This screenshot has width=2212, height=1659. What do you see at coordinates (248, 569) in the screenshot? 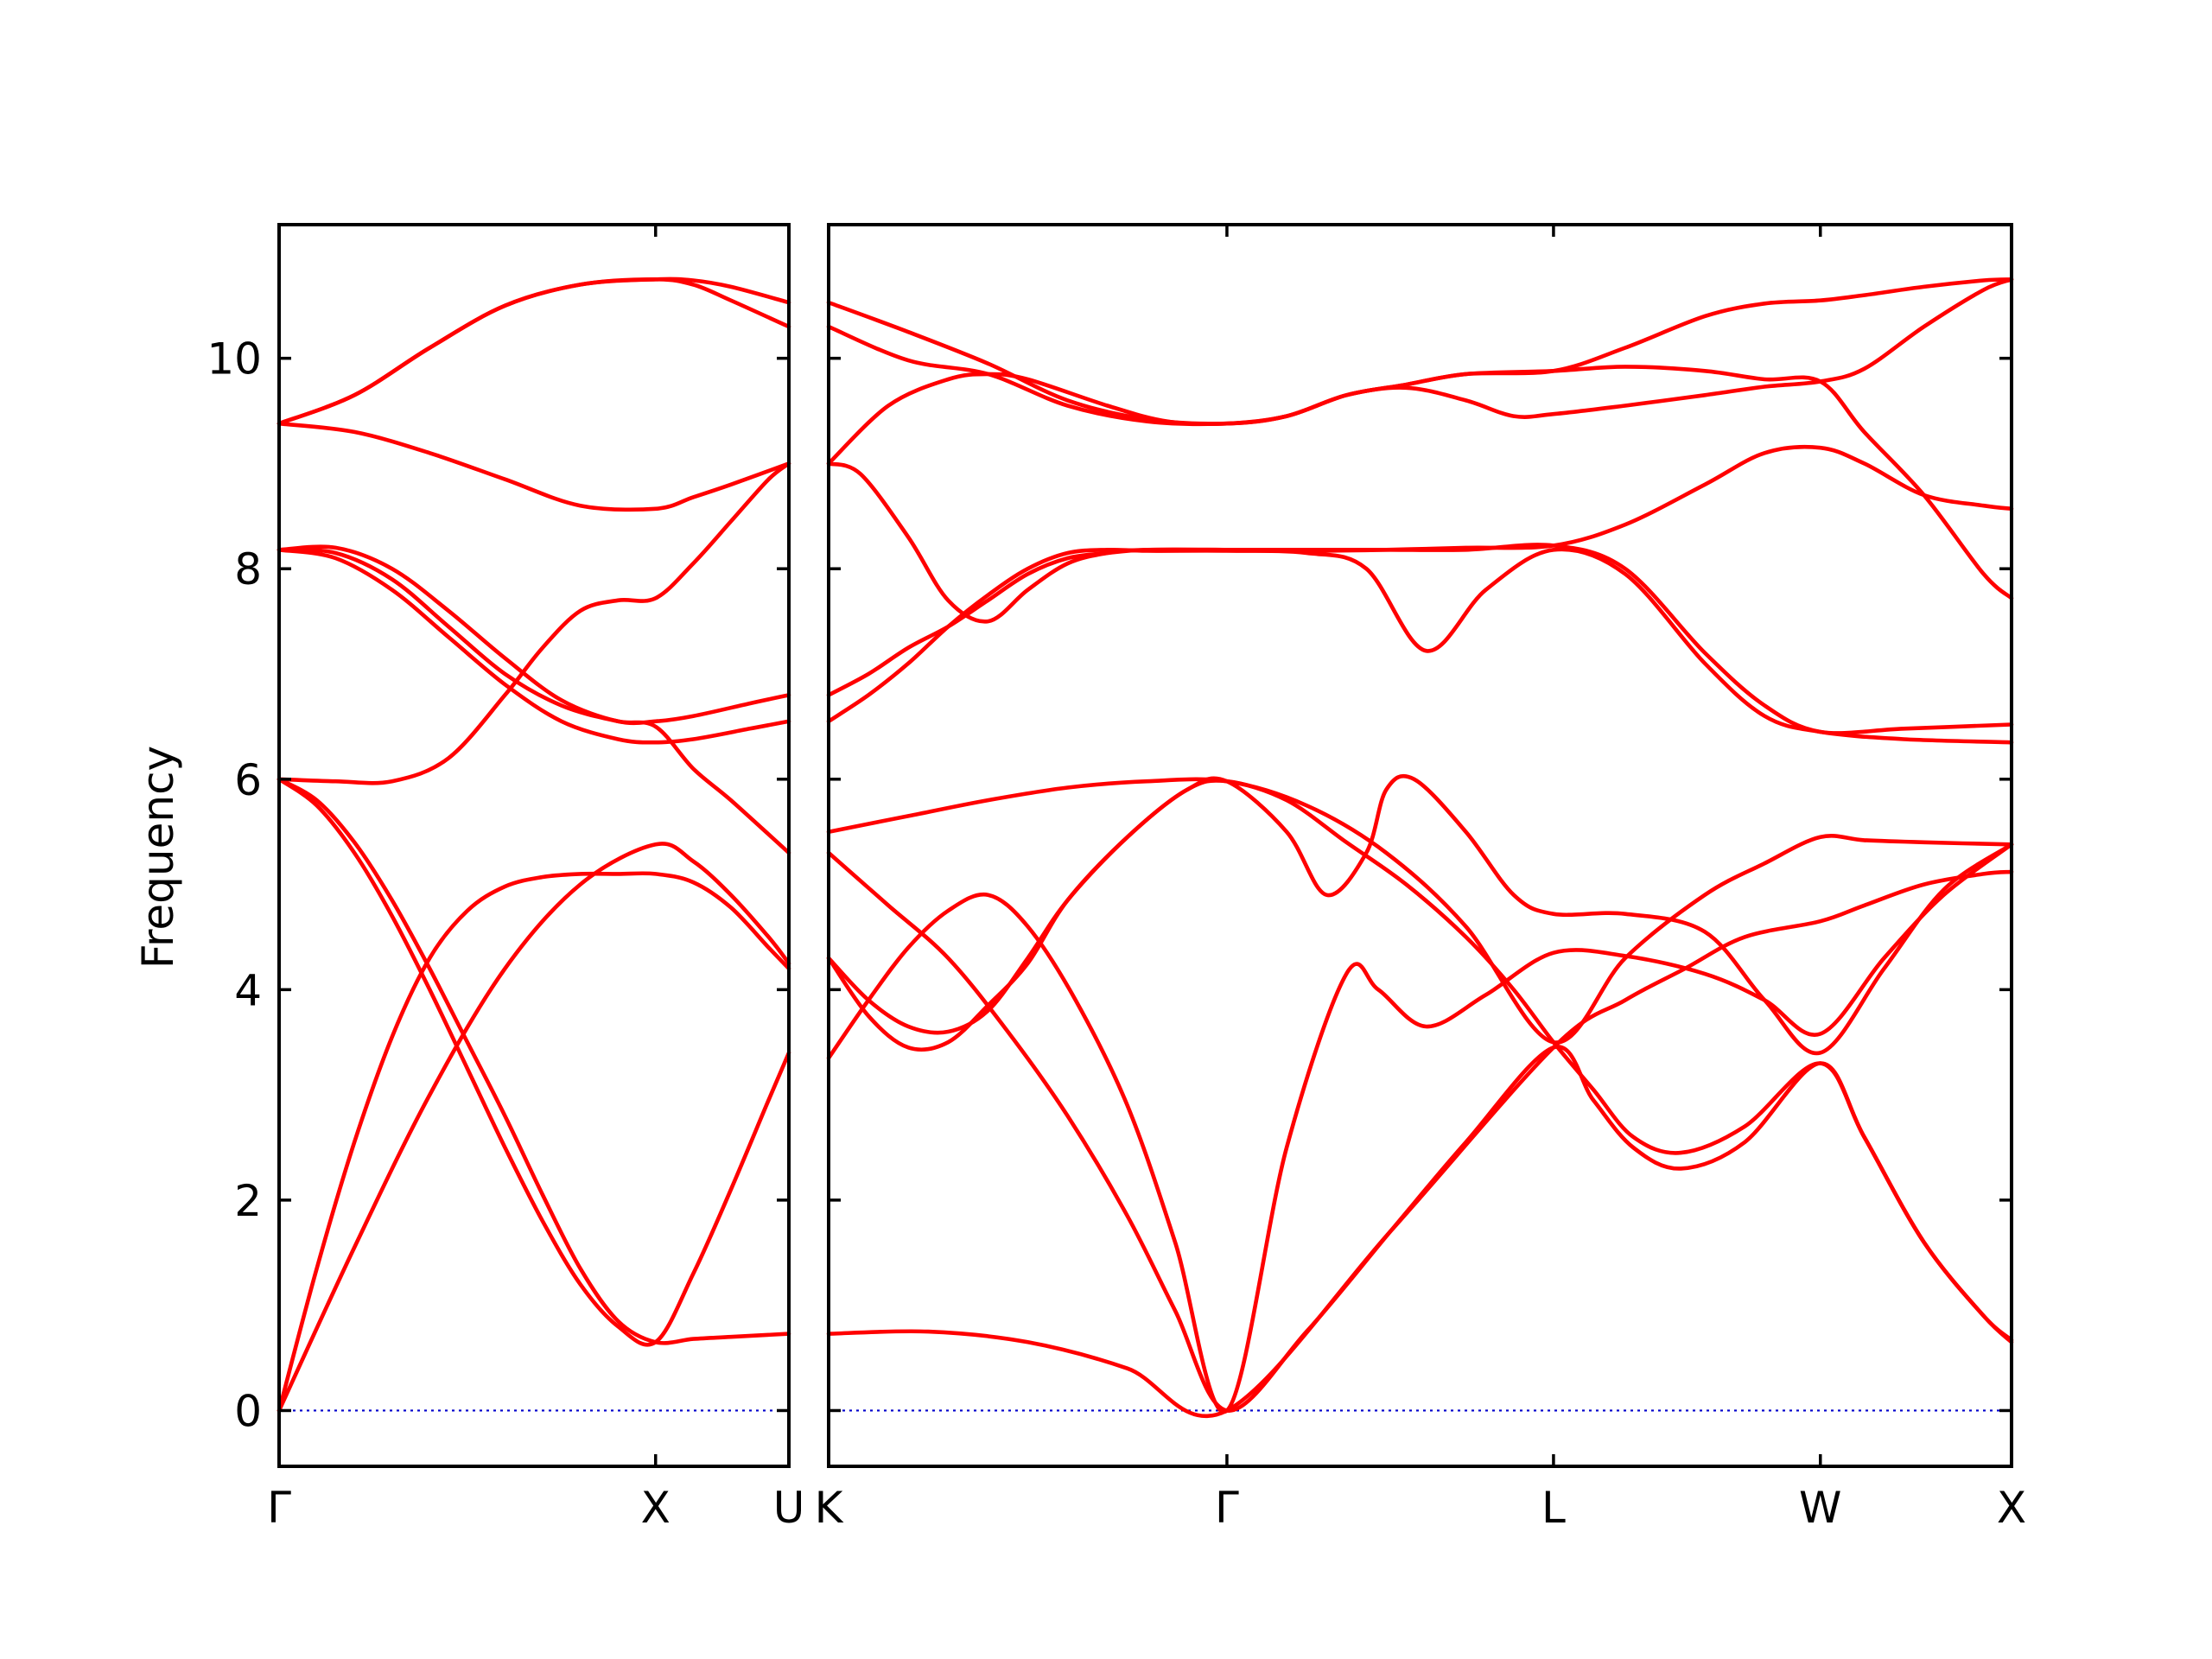
I see `y-tick-label: 8` at bounding box center [248, 569].